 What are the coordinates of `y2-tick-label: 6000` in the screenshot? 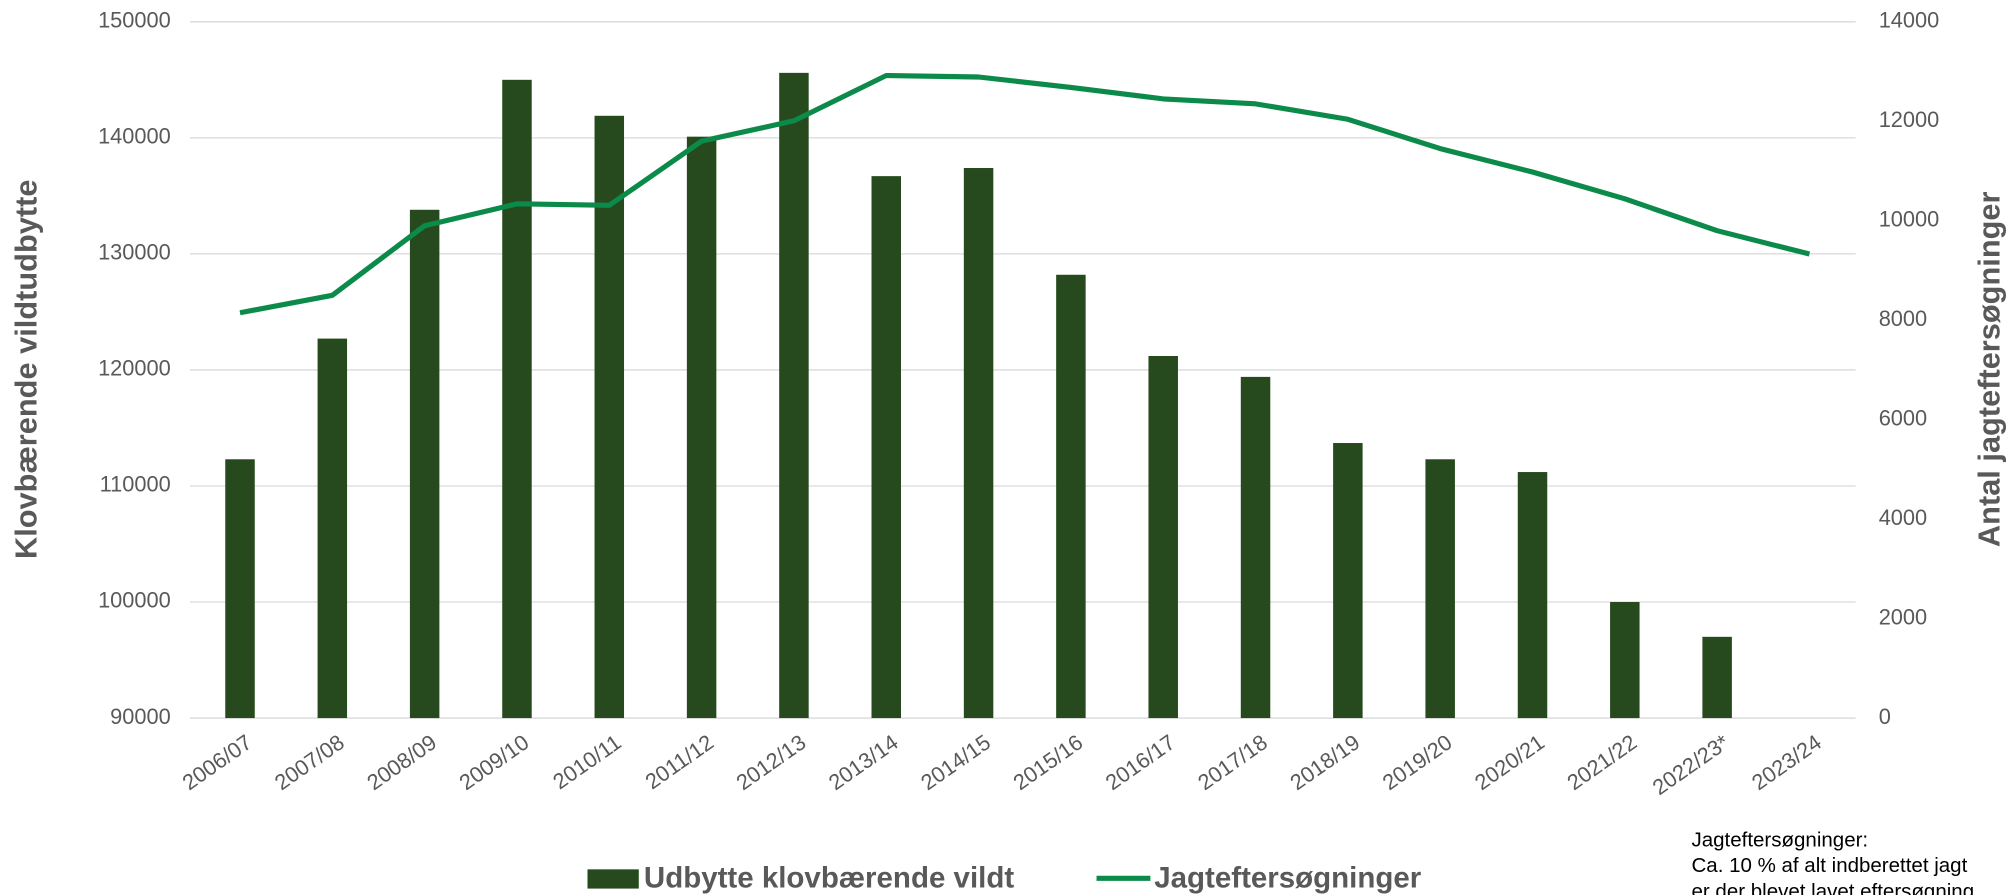 It's located at (1903, 417).